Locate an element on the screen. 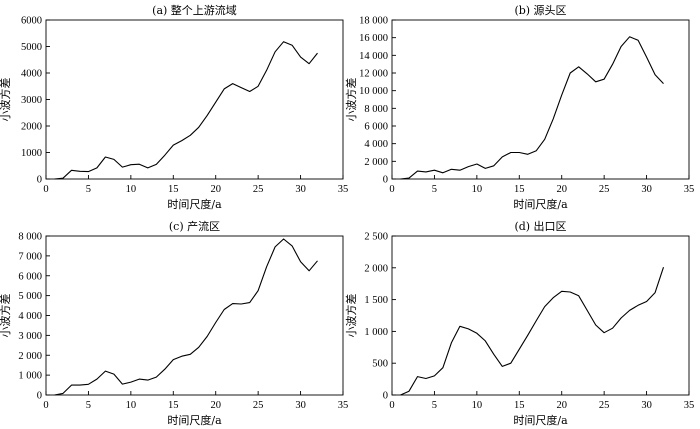 The height and width of the screenshot is (429, 700). y-tick-label: 16 000 is located at coordinates (373, 38).